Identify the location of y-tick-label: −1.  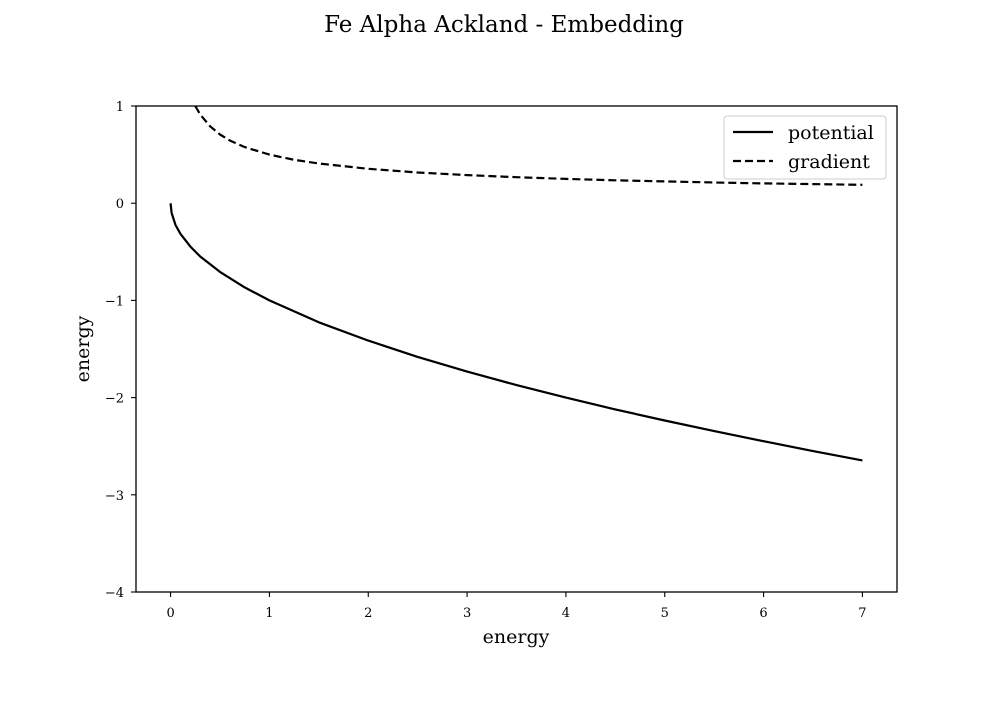
(114, 301).